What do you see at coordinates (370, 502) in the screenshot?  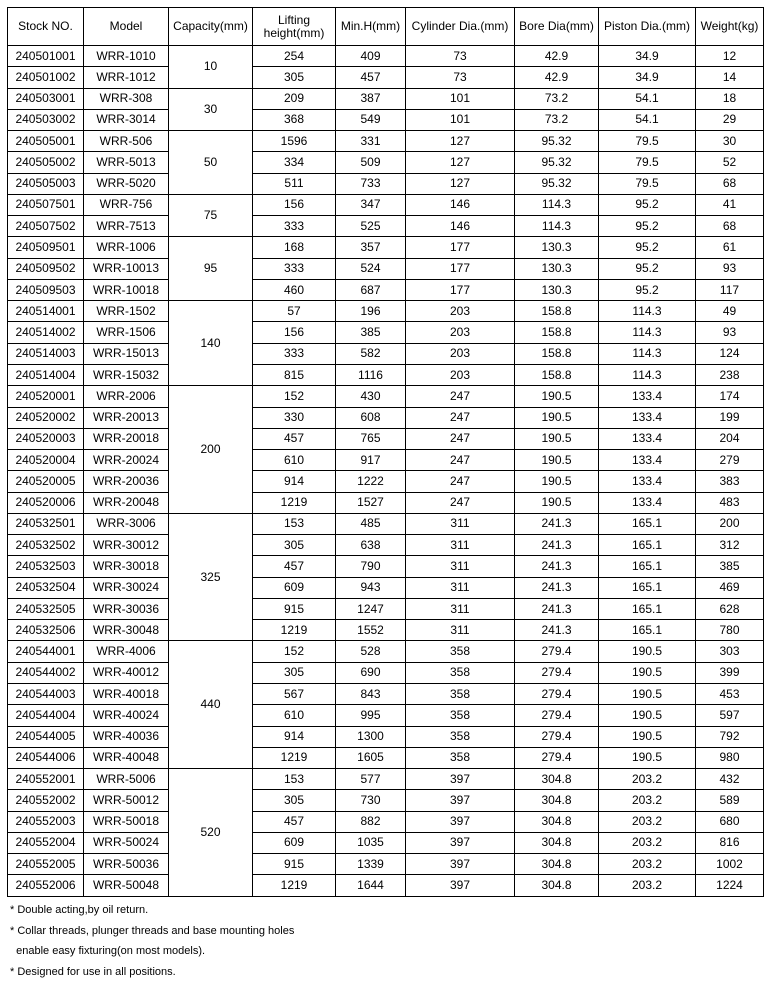 I see `min-h-cell: 1527` at bounding box center [370, 502].